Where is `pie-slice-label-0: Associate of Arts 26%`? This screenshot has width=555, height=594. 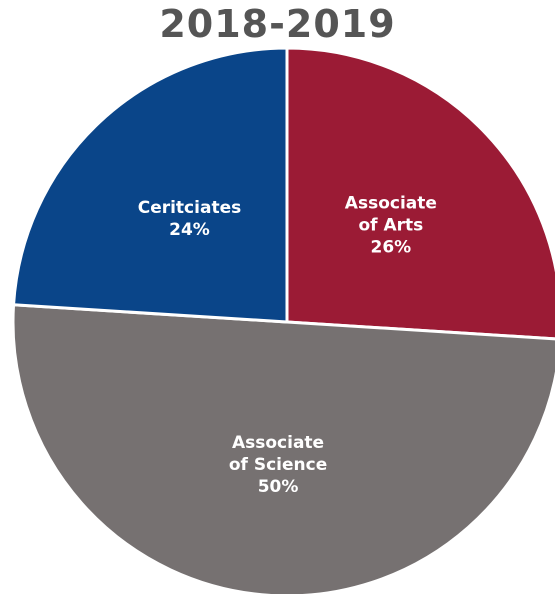
pie-slice-label-0: Associate of Arts 26% is located at coordinates (391, 225).